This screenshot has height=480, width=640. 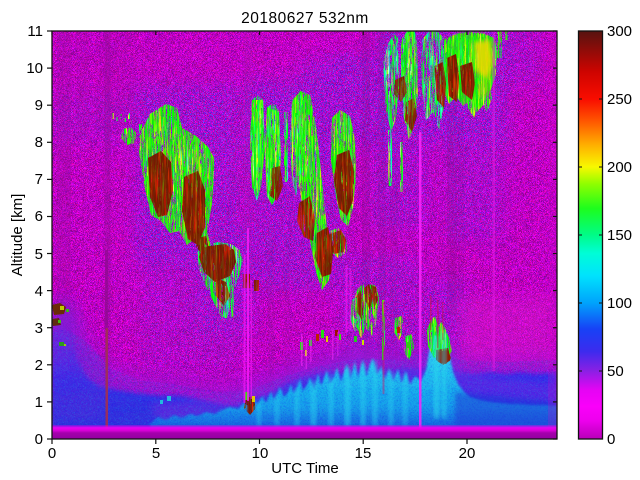 What do you see at coordinates (39, 179) in the screenshot?
I see `svg-text: 7` at bounding box center [39, 179].